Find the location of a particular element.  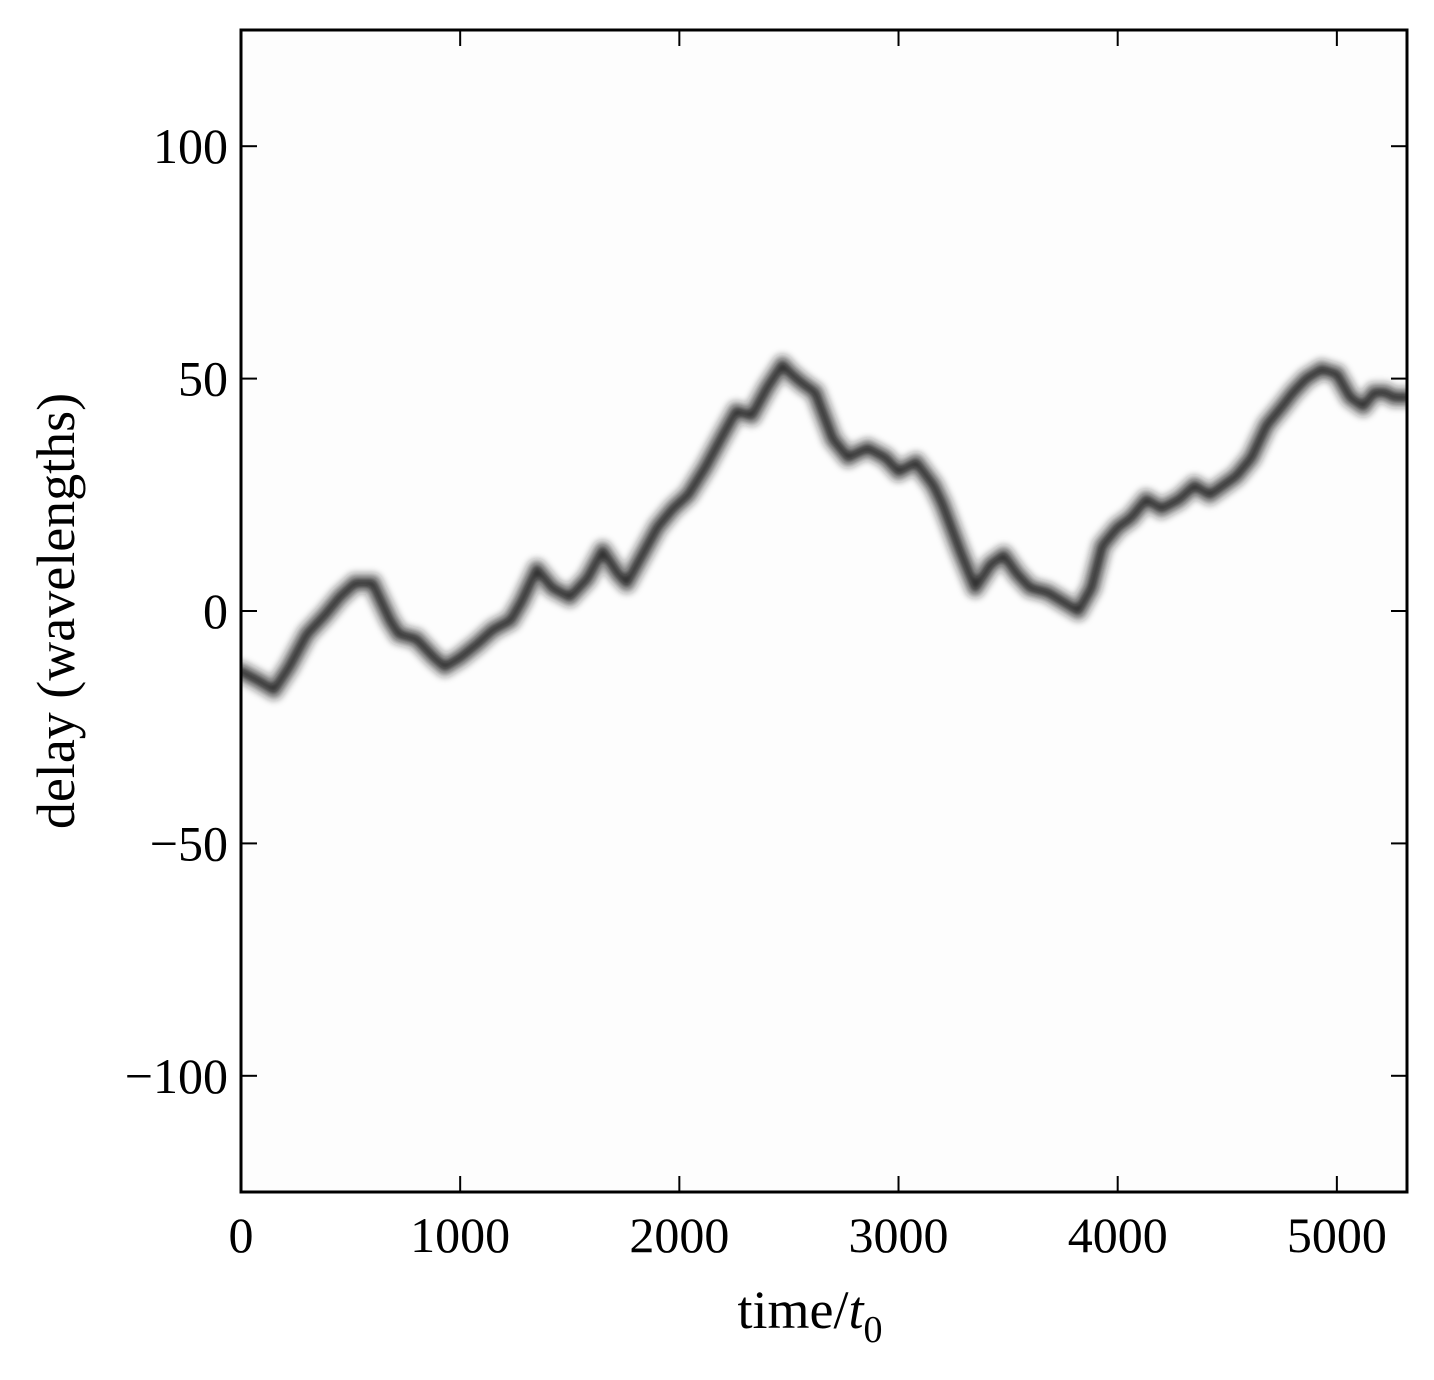

x-tick-label: 3000 is located at coordinates (899, 1235).